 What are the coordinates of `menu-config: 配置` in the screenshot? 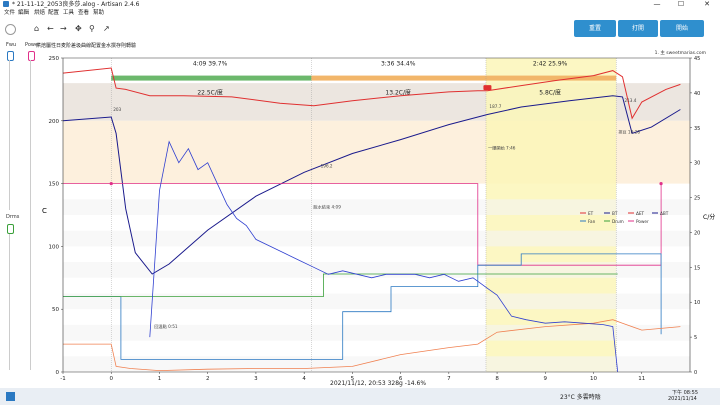 It's located at (54, 13).